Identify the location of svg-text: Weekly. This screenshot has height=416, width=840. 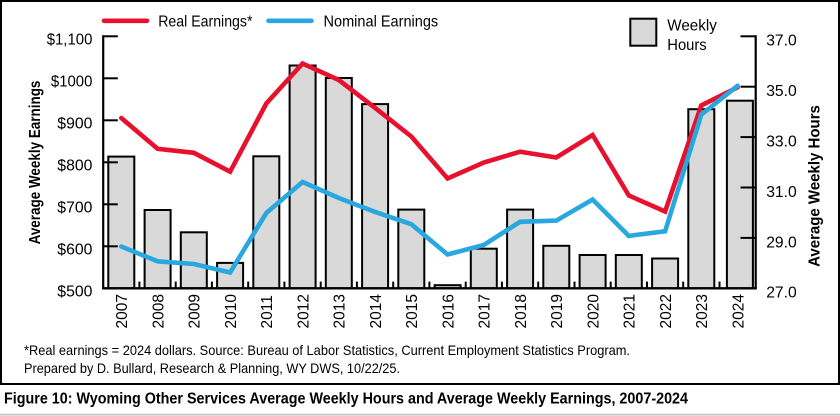
(692, 26).